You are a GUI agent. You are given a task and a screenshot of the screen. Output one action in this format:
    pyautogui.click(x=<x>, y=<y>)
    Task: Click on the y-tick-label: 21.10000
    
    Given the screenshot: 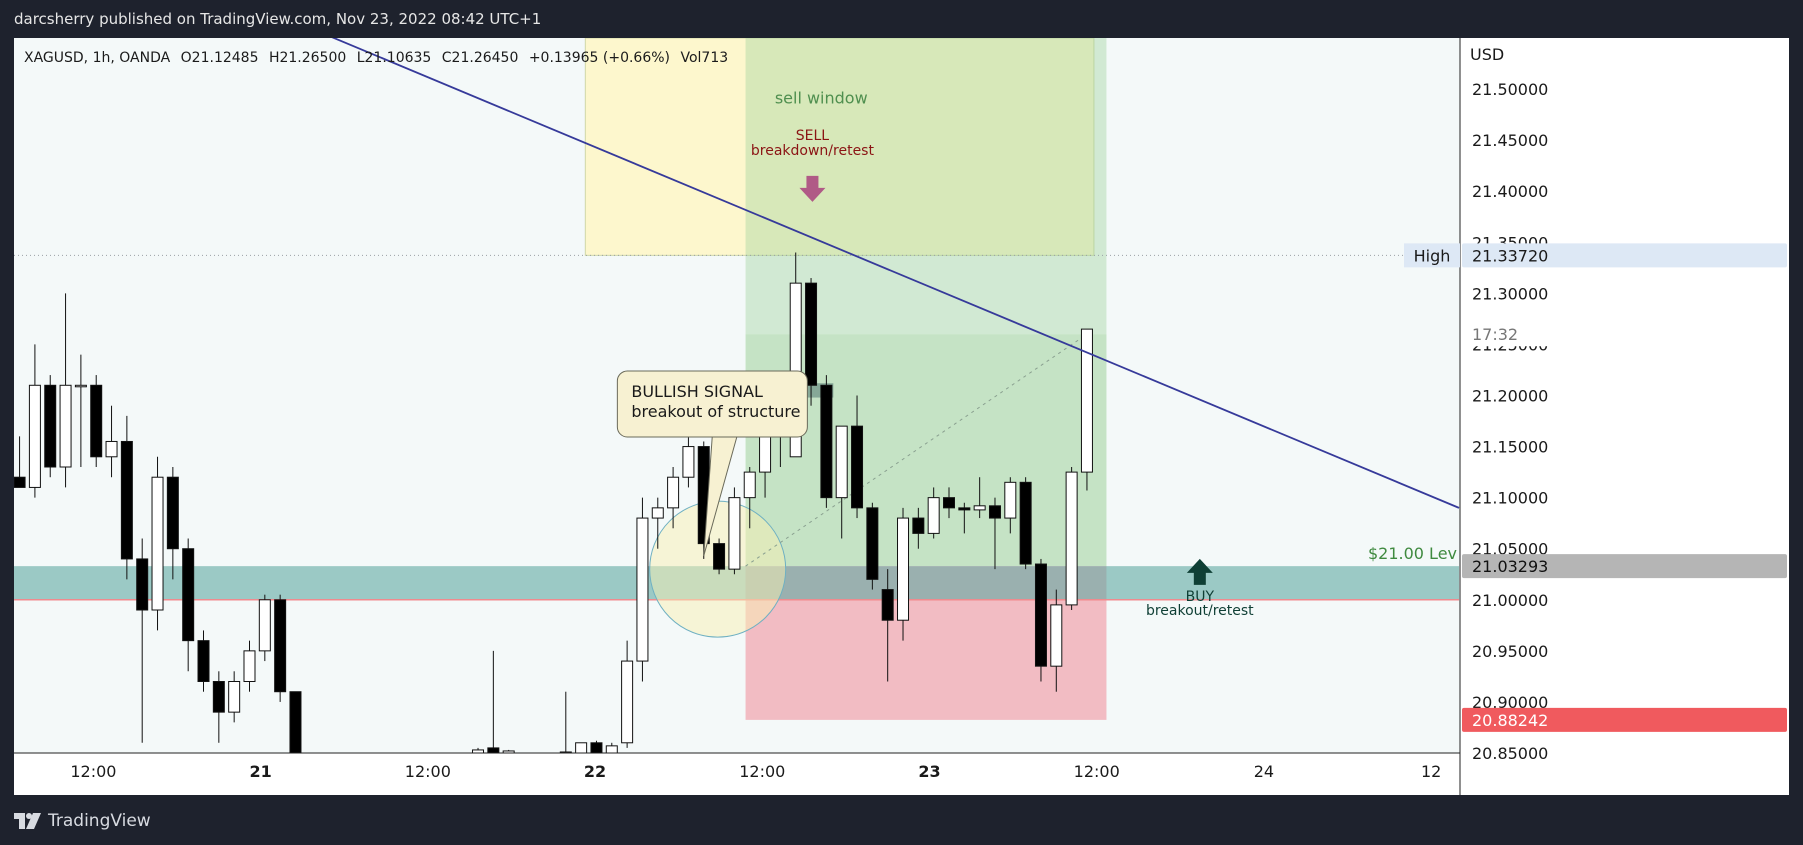 What is the action you would take?
    pyautogui.click(x=1510, y=498)
    